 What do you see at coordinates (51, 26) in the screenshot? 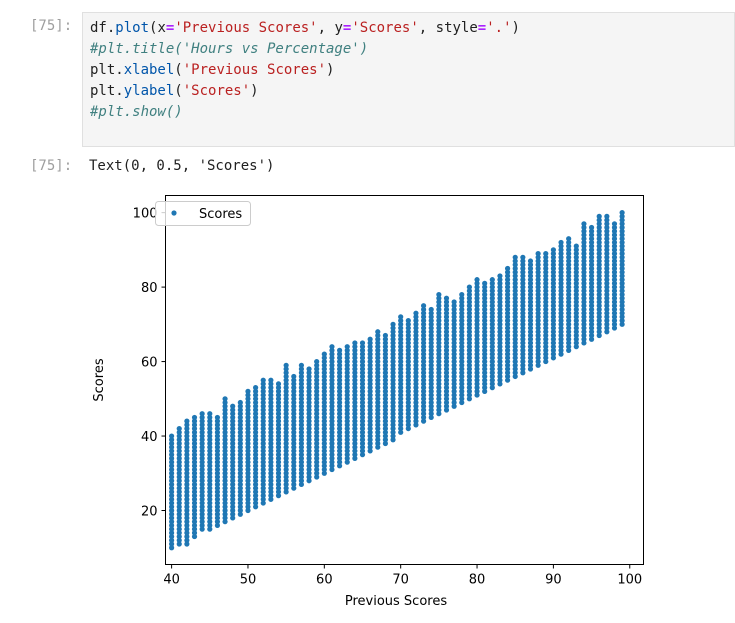
I see `input-prompt: [75]:` at bounding box center [51, 26].